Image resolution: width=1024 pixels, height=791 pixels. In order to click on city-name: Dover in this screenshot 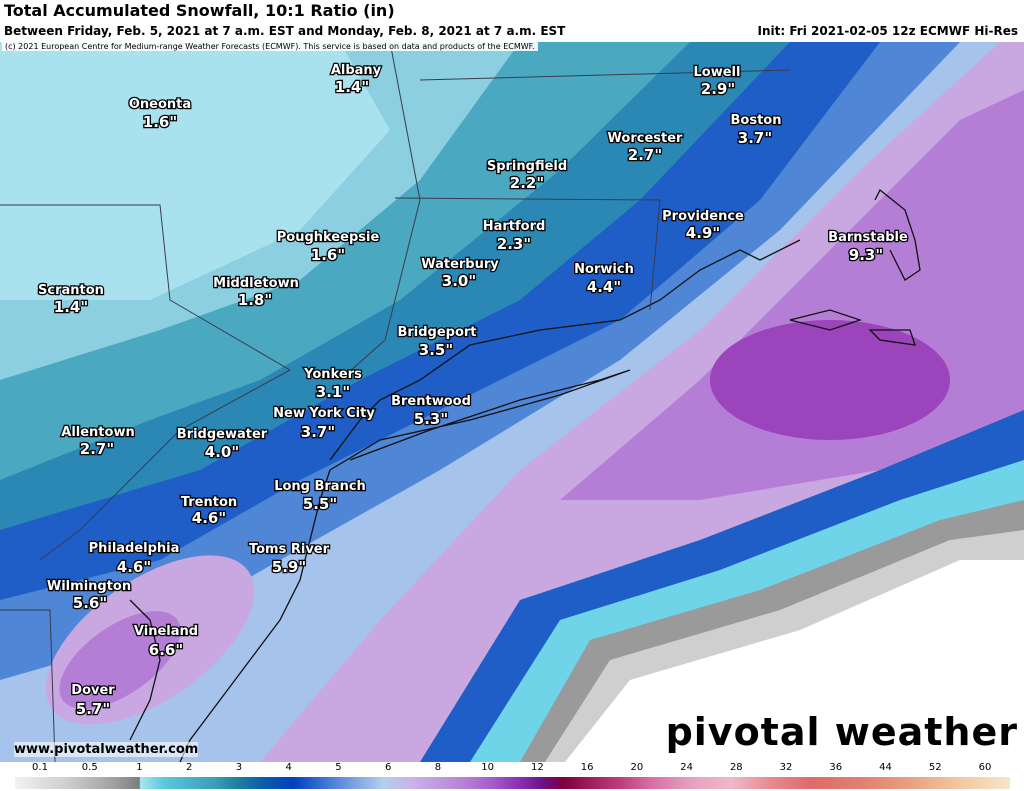, I will do `click(93, 690)`.